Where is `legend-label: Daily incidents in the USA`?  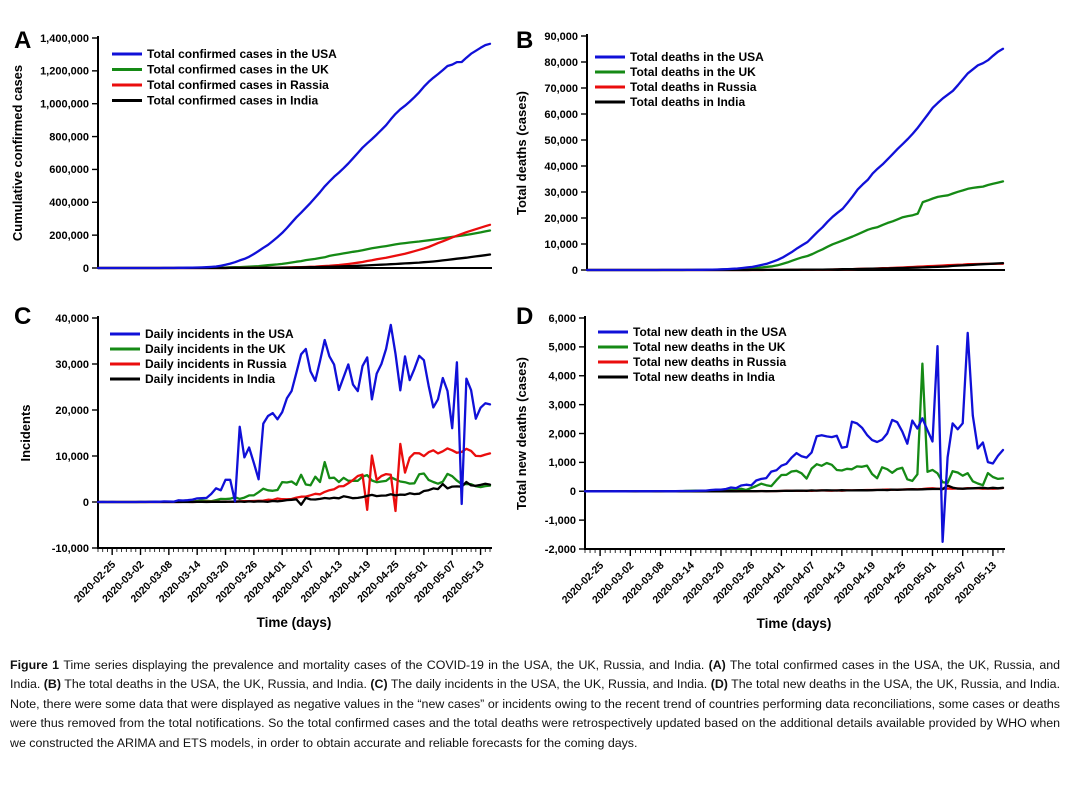
legend-label: Daily incidents in the USA is located at coordinates (219, 334).